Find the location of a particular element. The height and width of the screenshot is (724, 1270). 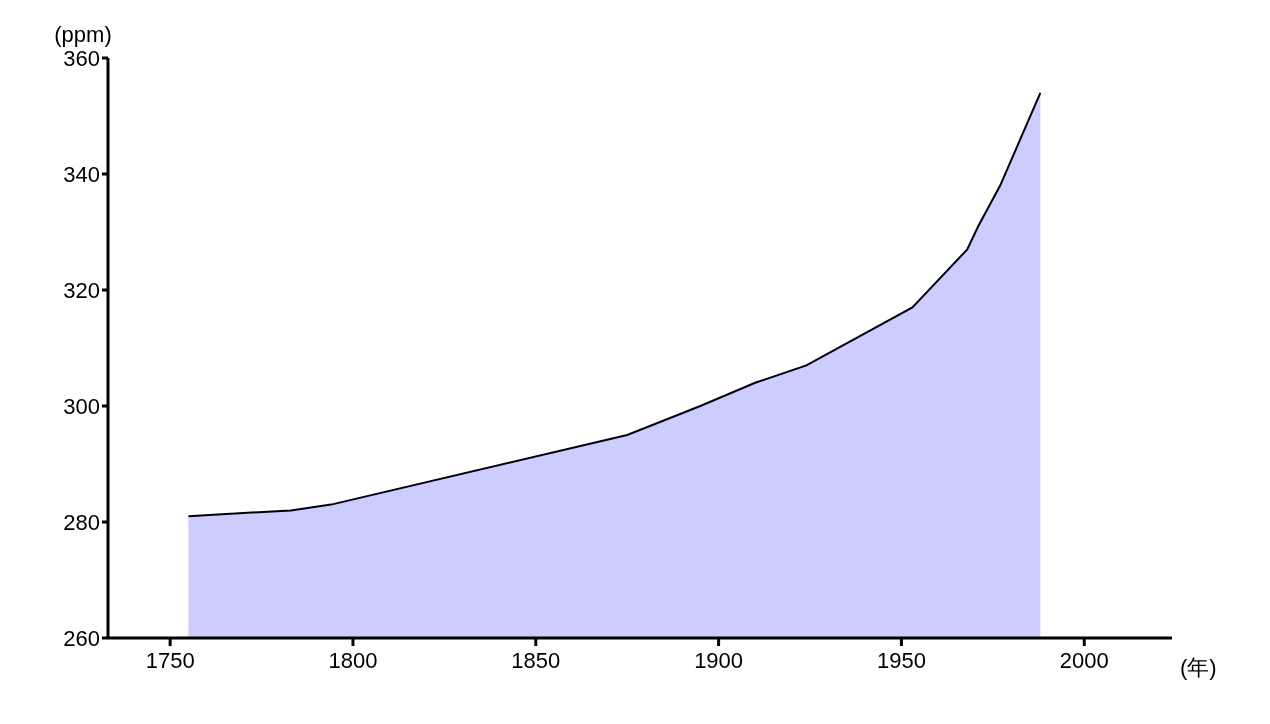

x-tick-label: 1900 is located at coordinates (719, 660).